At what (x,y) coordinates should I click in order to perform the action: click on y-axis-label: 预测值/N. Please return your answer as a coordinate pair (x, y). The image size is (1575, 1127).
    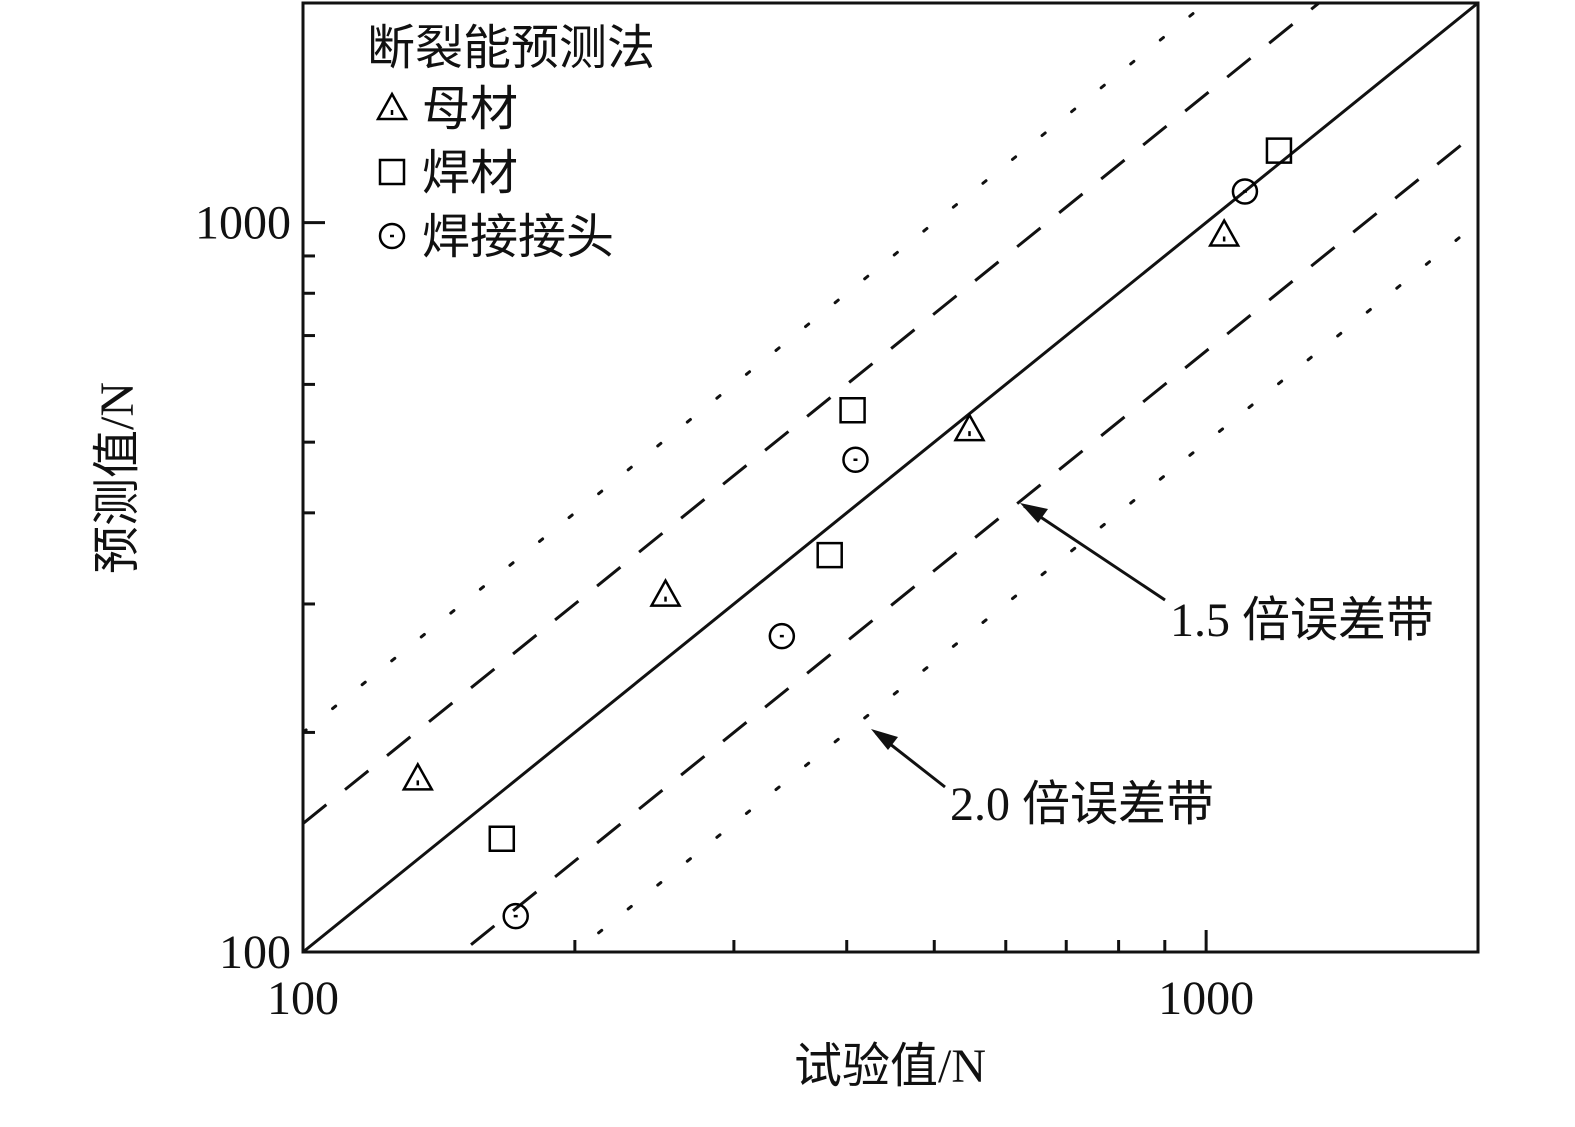
    Looking at the image, I should click on (117, 478).